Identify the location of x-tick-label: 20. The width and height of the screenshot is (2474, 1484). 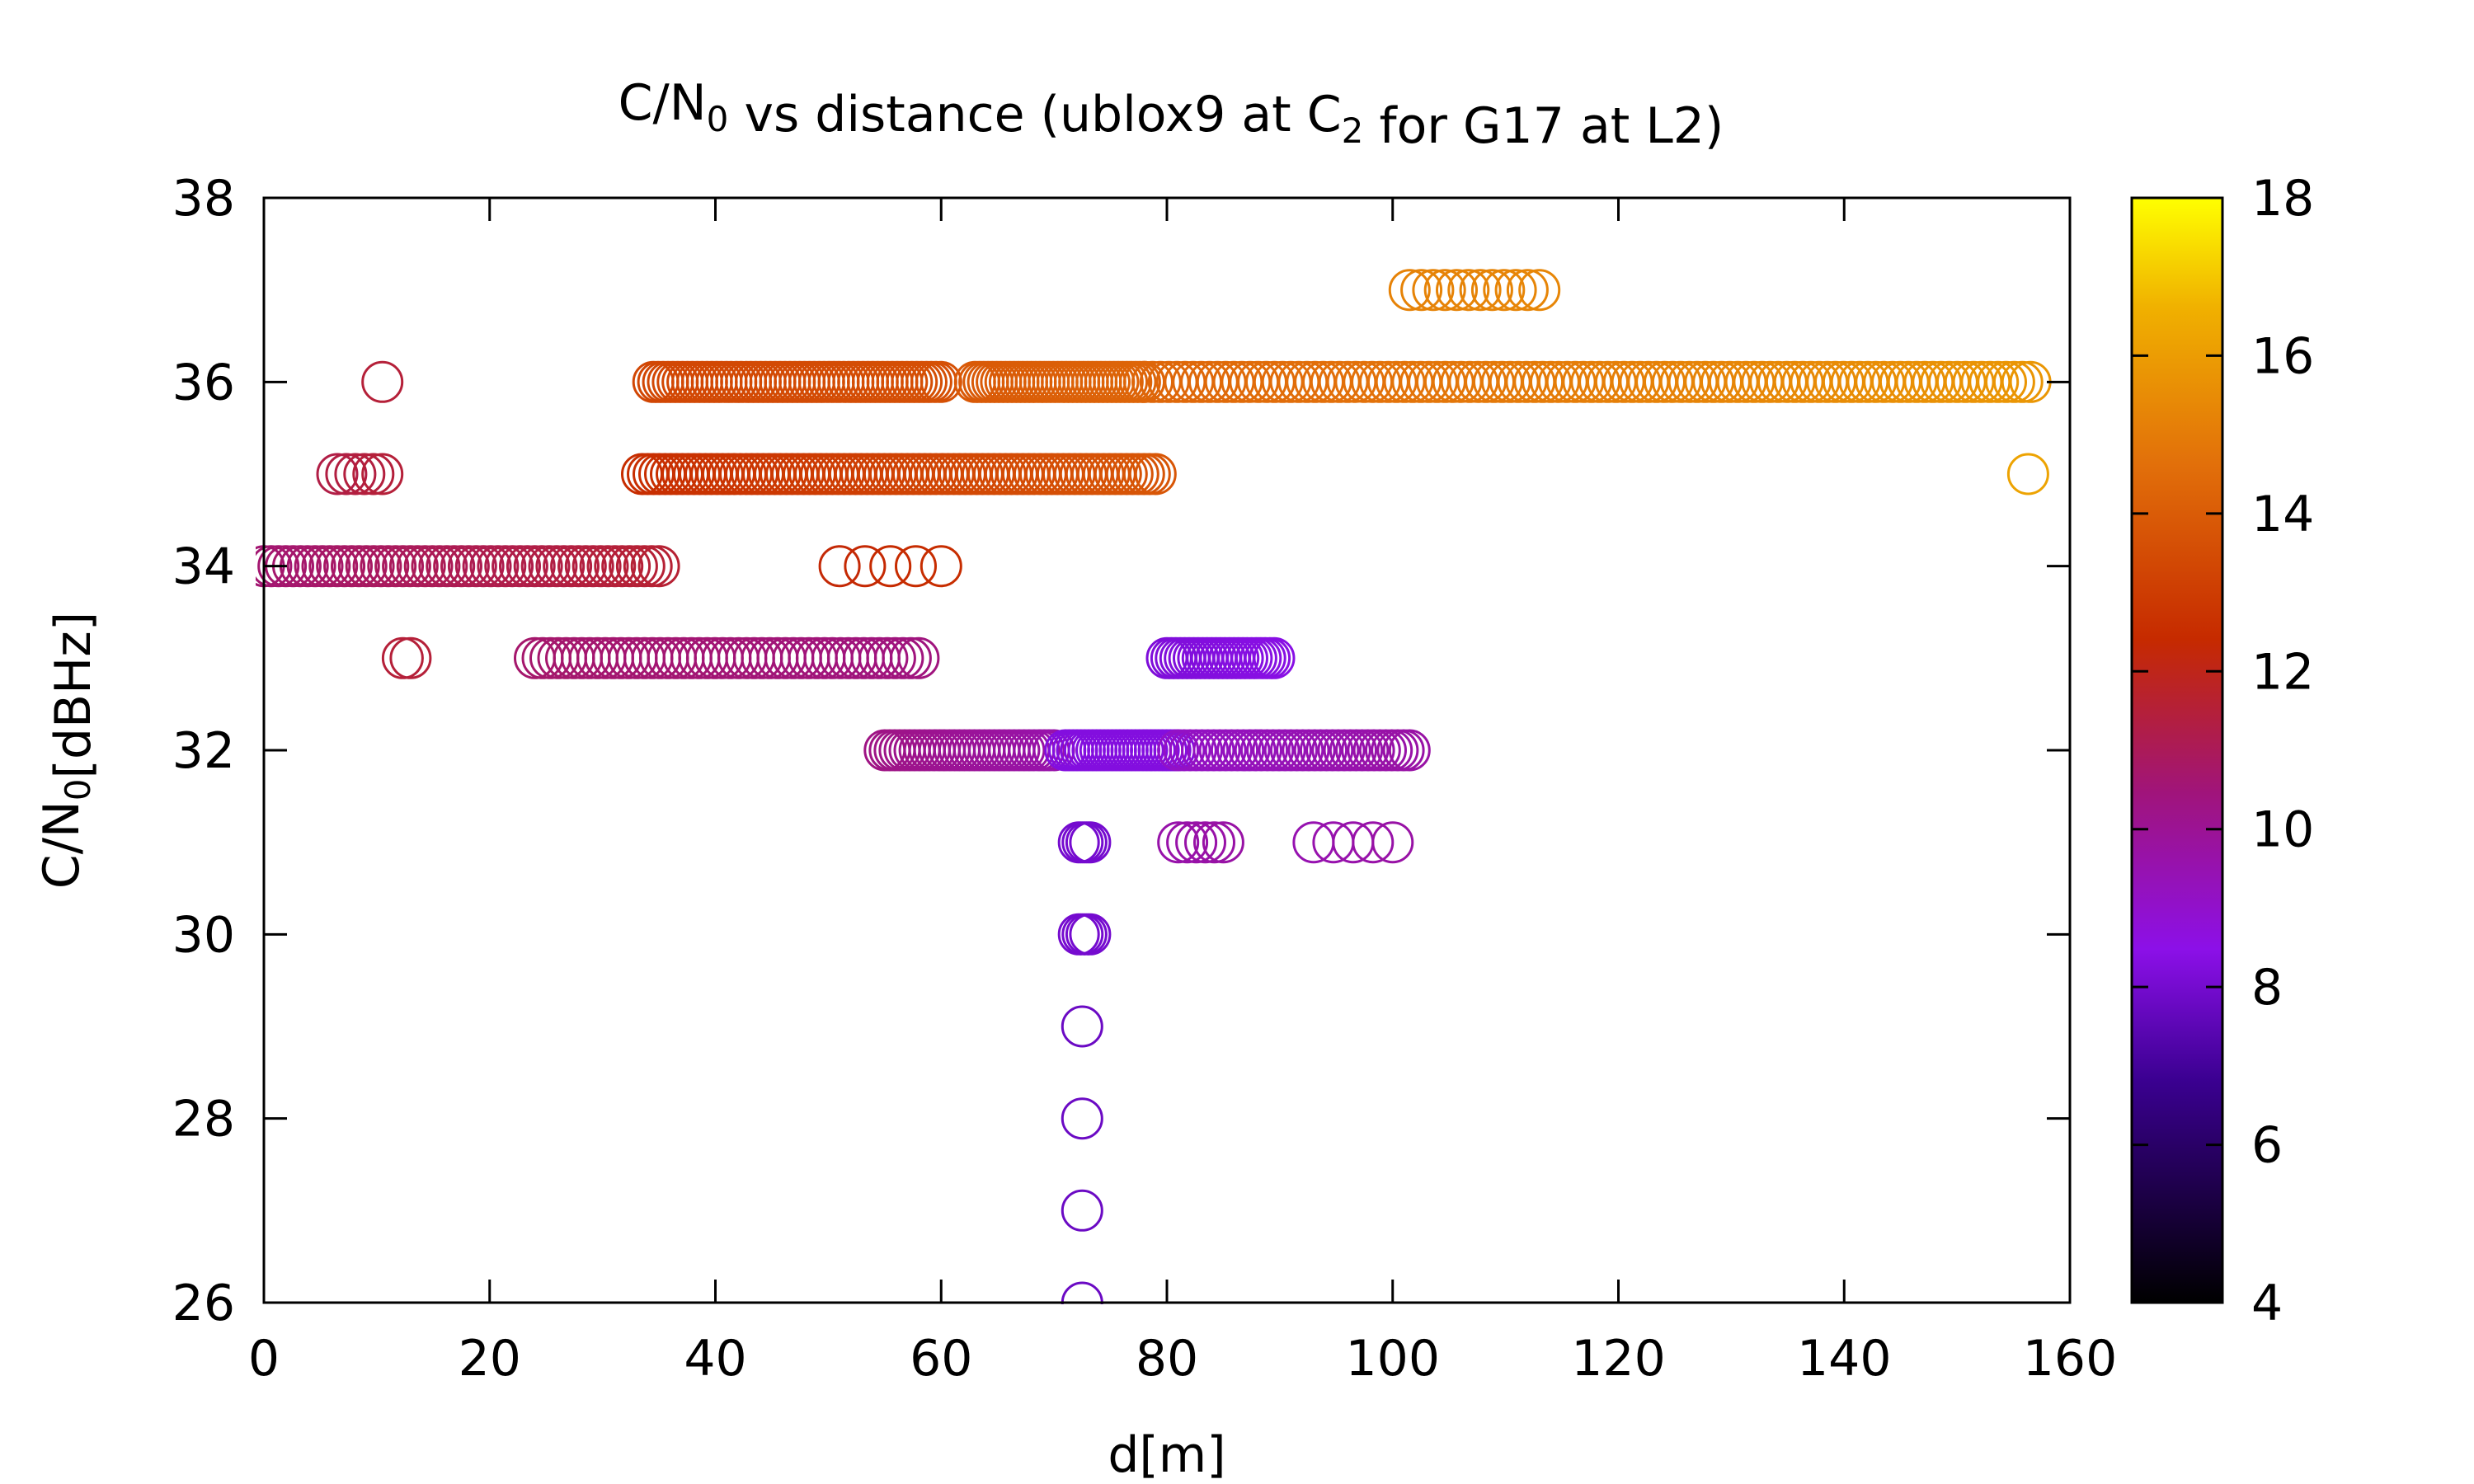
(490, 1359).